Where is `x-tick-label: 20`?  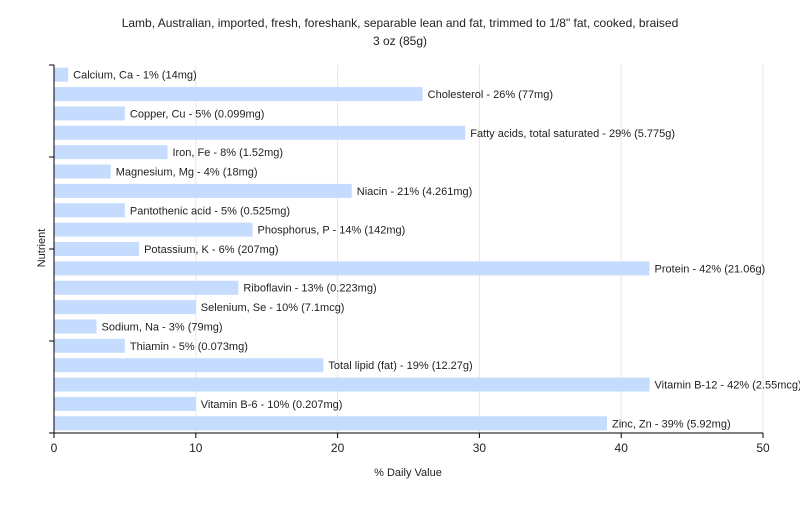
x-tick-label: 20 is located at coordinates (338, 448).